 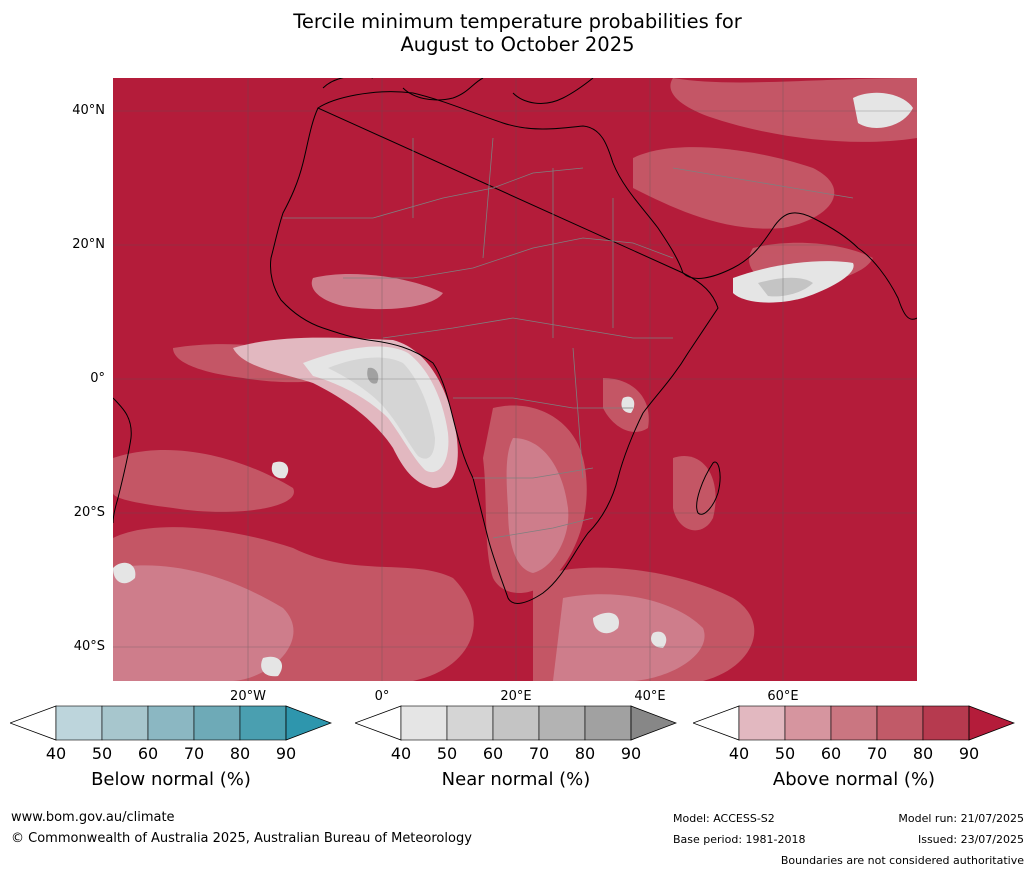 I want to click on cb-above-tick: 90, so click(x=969, y=753).